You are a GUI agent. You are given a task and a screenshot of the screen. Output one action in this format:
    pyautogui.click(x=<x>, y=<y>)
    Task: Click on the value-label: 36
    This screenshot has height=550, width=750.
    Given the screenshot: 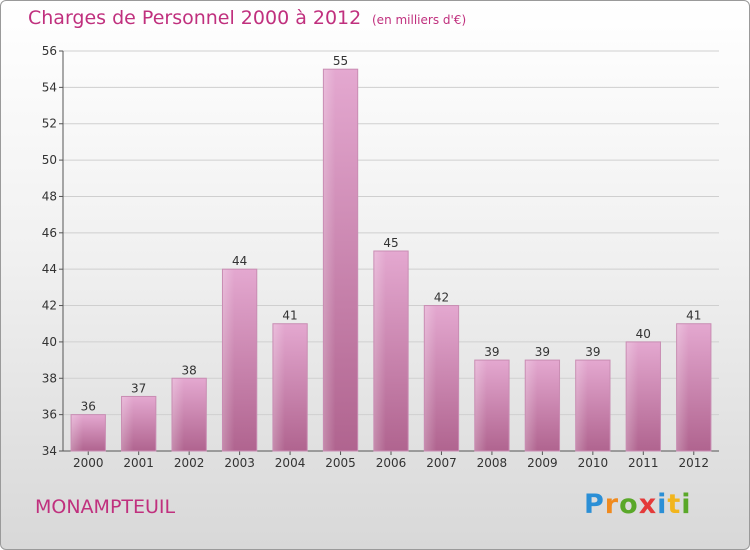 What is the action you would take?
    pyautogui.click(x=88, y=407)
    